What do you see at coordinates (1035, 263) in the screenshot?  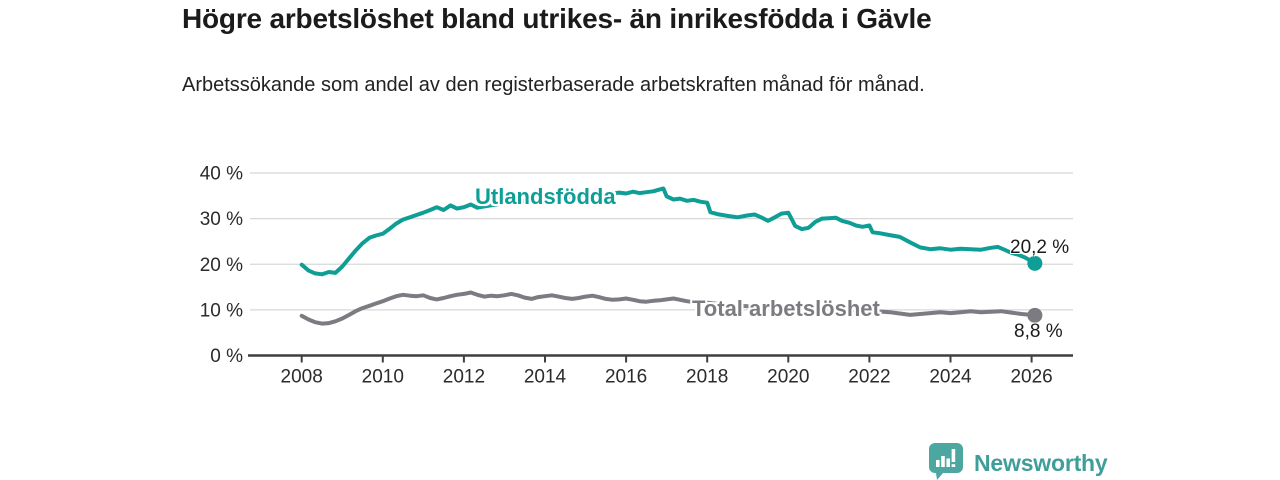 I see `end-dot-utlandsfodda` at bounding box center [1035, 263].